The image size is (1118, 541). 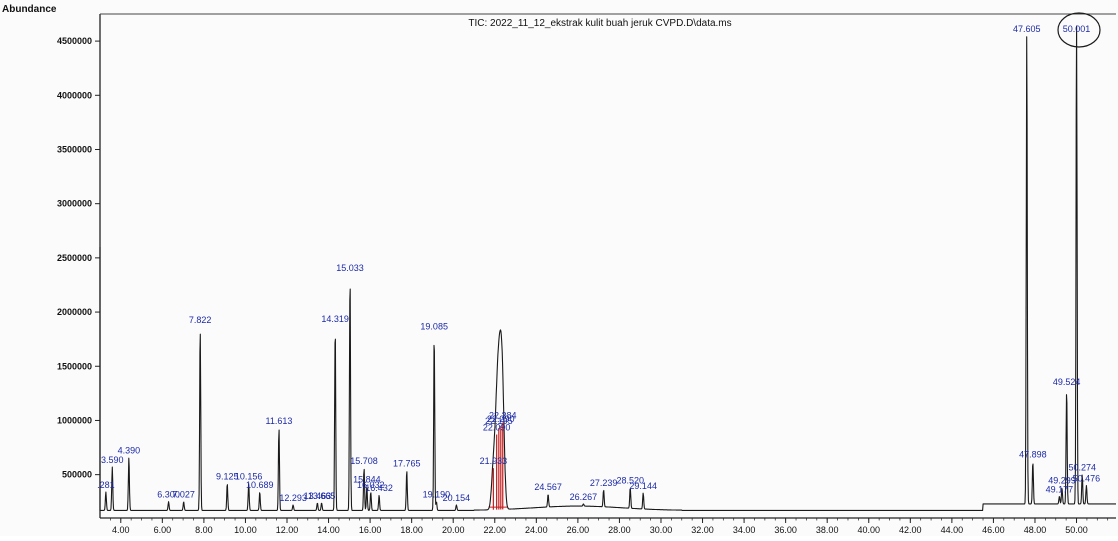 What do you see at coordinates (77, 475) in the screenshot?
I see `y-tick-label: 500000` at bounding box center [77, 475].